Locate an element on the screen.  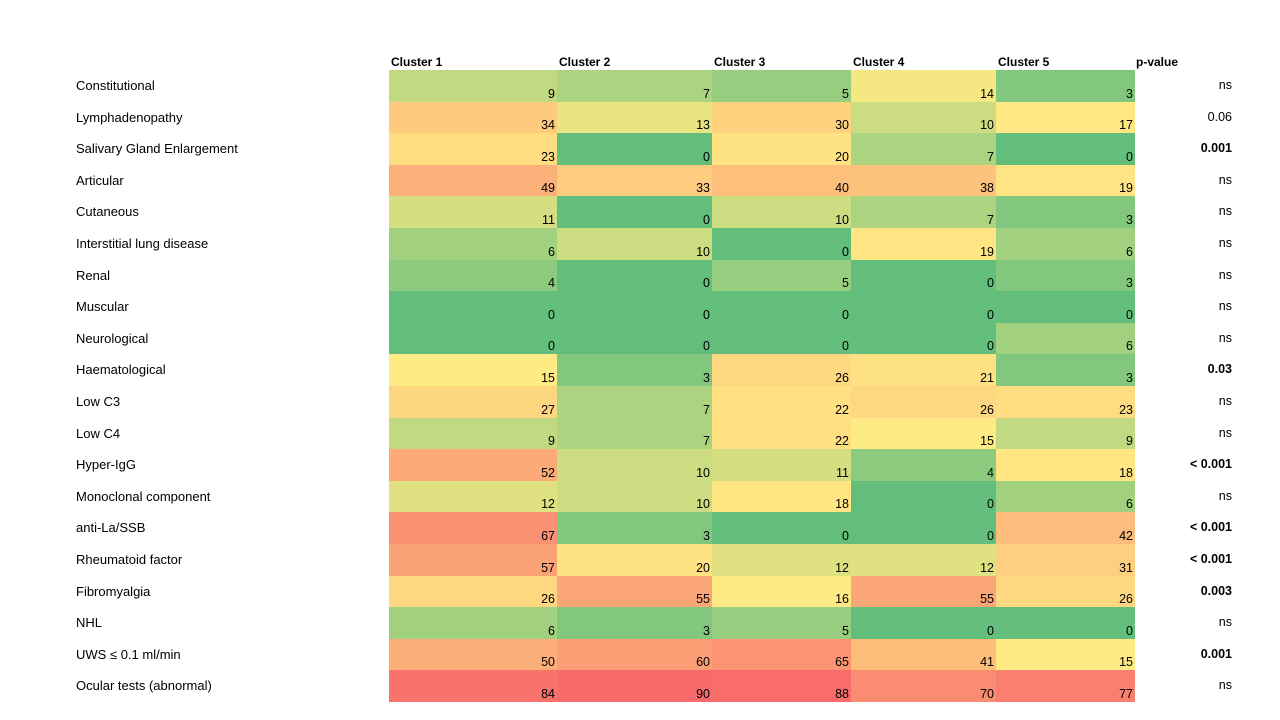
heatmap-cell: 11 is located at coordinates (473, 212).